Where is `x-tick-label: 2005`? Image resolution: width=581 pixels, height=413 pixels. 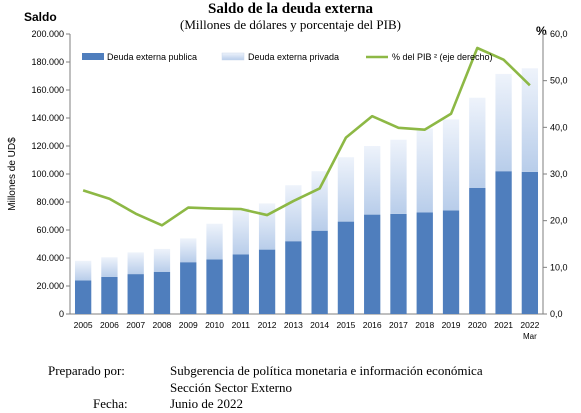 x-tick-label: 2005 is located at coordinates (83, 325).